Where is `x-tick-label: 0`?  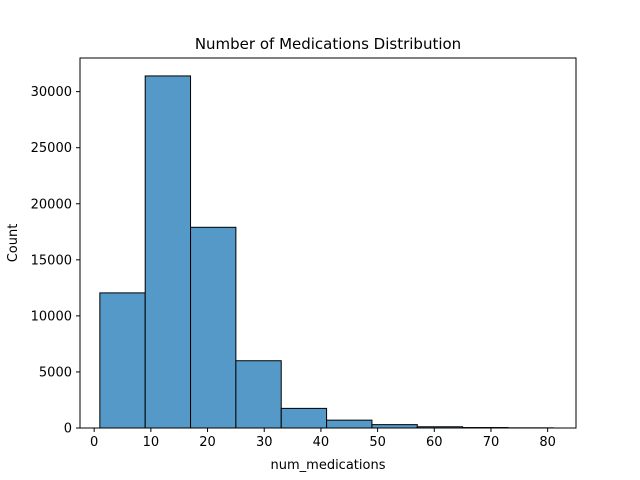 x-tick-label: 0 is located at coordinates (94, 442).